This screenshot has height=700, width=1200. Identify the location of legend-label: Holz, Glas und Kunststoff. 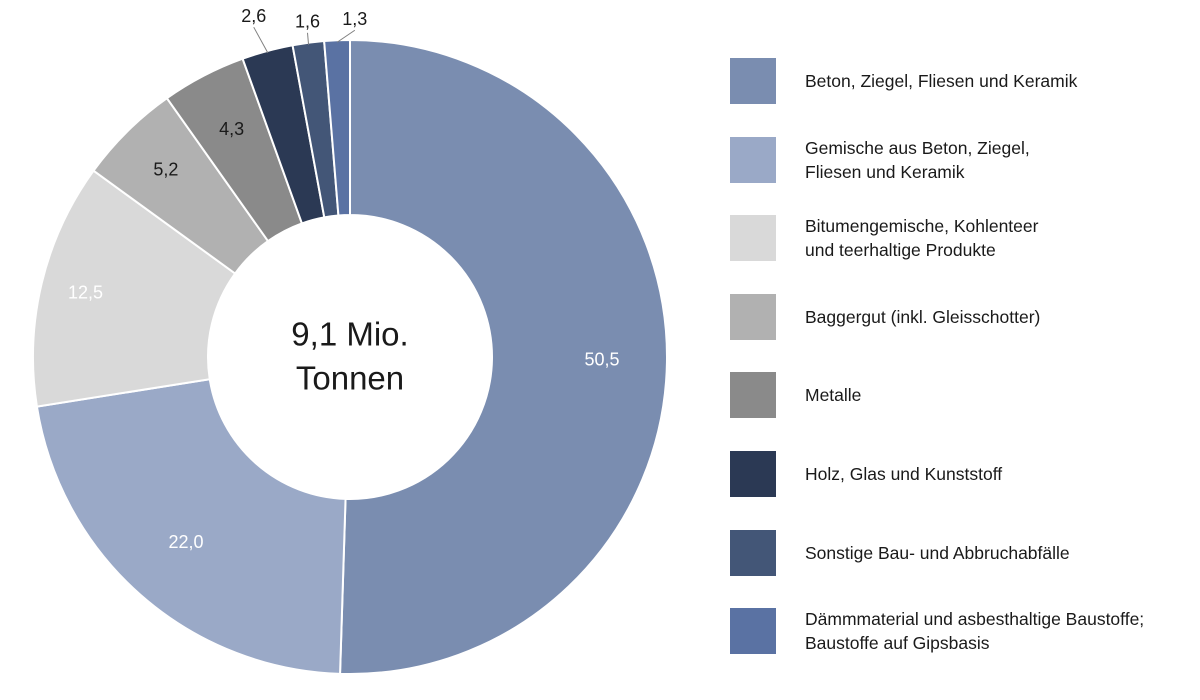
(1000, 474).